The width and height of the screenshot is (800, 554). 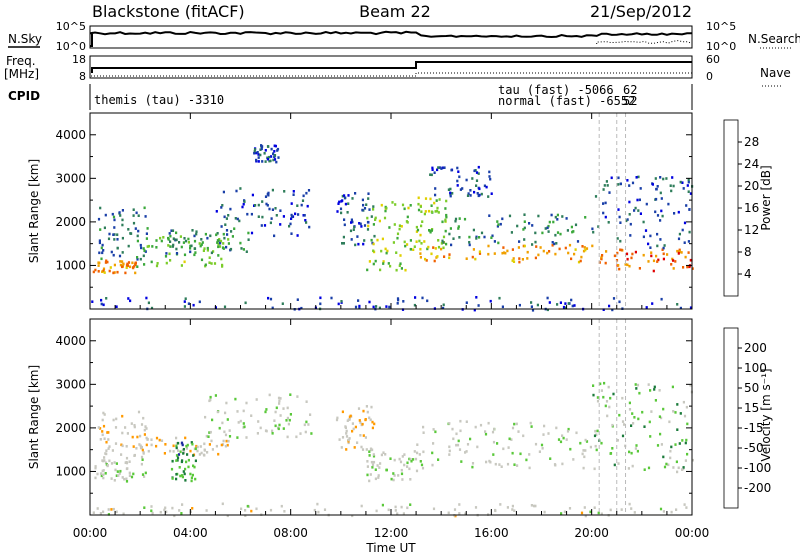 What do you see at coordinates (390, 547) in the screenshot?
I see `x-axis-label: Time UT` at bounding box center [390, 547].